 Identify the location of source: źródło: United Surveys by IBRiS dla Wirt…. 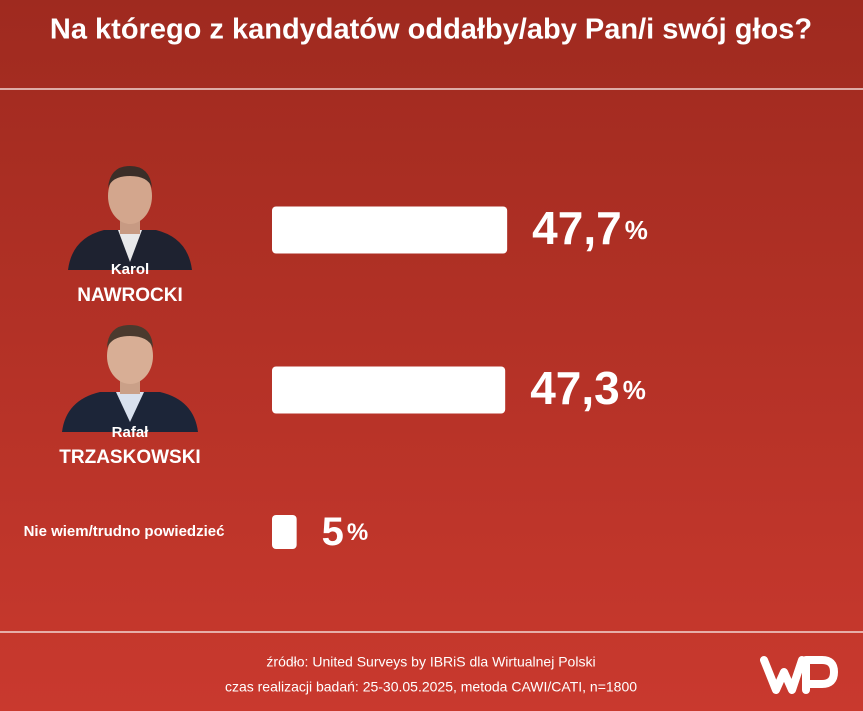
(430, 662).